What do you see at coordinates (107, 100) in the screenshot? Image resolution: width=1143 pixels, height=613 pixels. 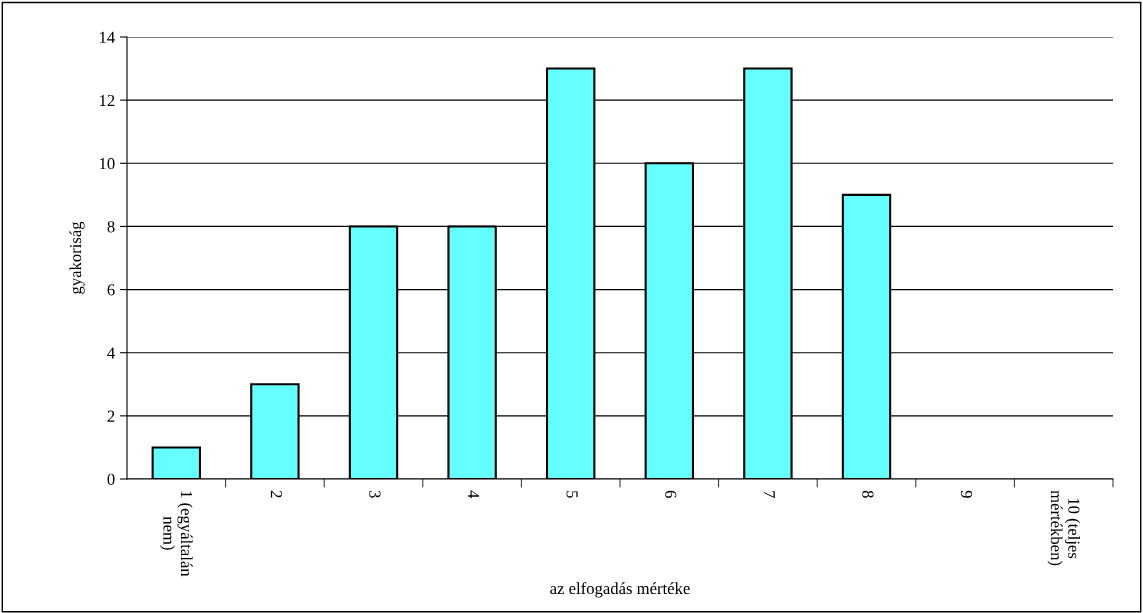 I see `y-tick-label: 12` at bounding box center [107, 100].